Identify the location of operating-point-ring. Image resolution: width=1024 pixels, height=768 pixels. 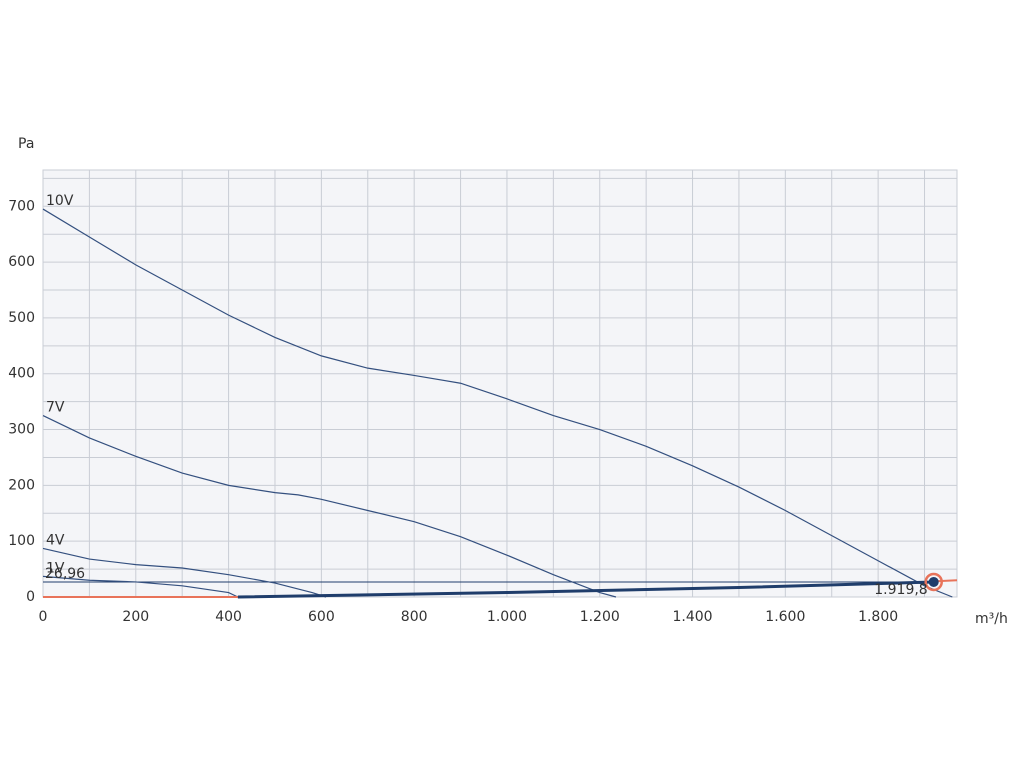
(933, 582).